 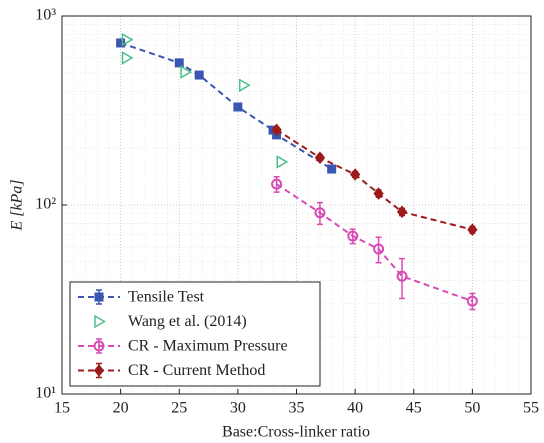 What do you see at coordinates (208, 346) in the screenshot?
I see `legend-label: CR - Maximum Pressure` at bounding box center [208, 346].